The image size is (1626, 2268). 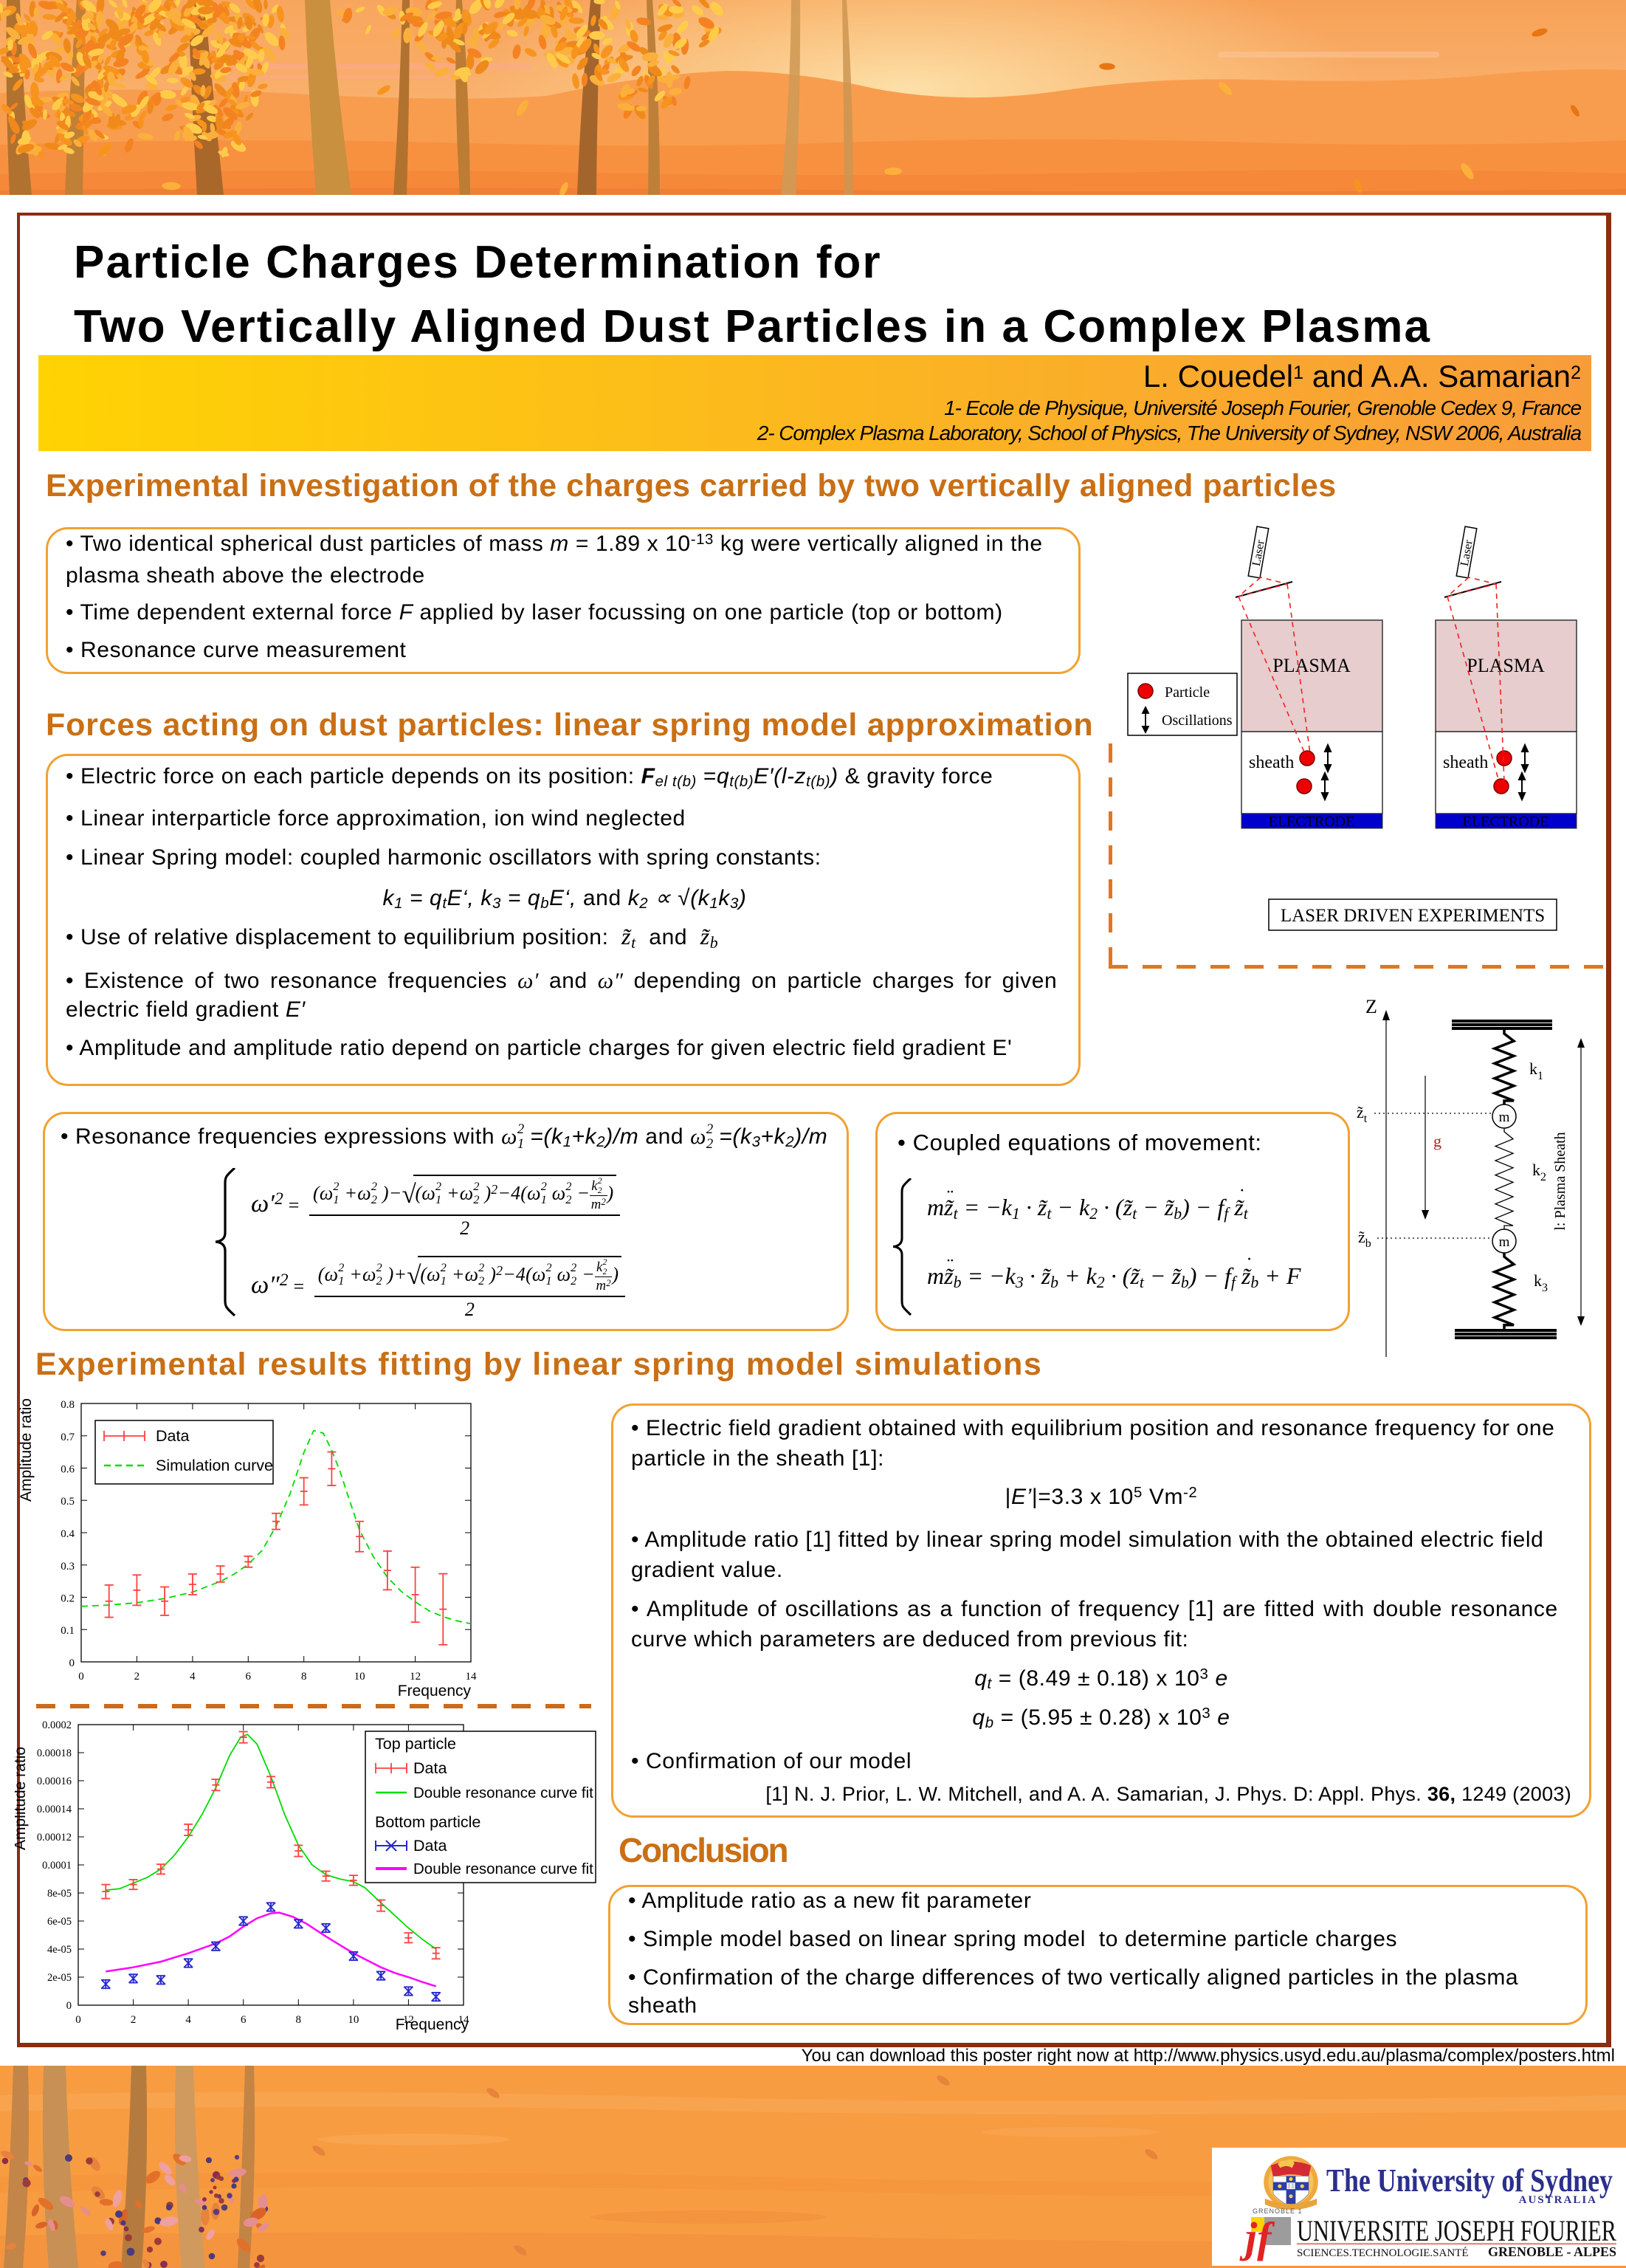 What do you see at coordinates (57, 1725) in the screenshot?
I see `svg-text: 0.0002` at bounding box center [57, 1725].